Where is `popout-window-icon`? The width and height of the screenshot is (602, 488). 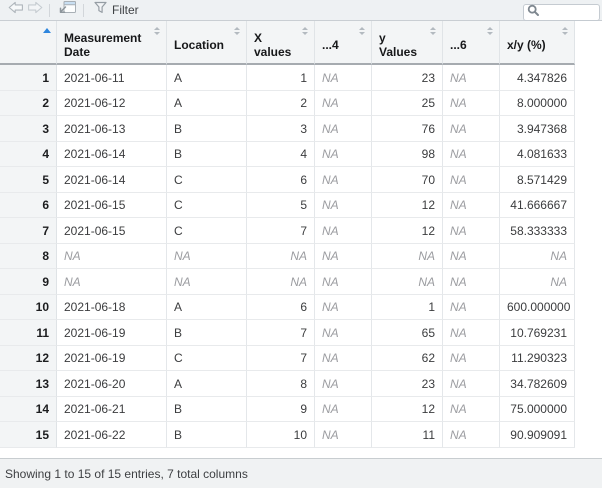
popout-window-icon is located at coordinates (67, 10).